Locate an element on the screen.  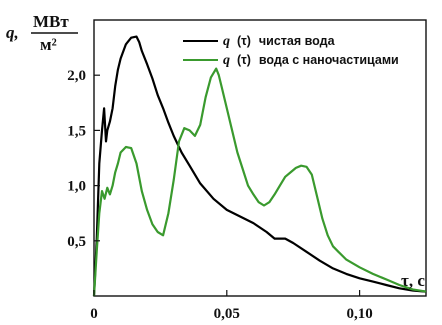
x-tick-label: 0,10 is located at coordinates (359, 314).